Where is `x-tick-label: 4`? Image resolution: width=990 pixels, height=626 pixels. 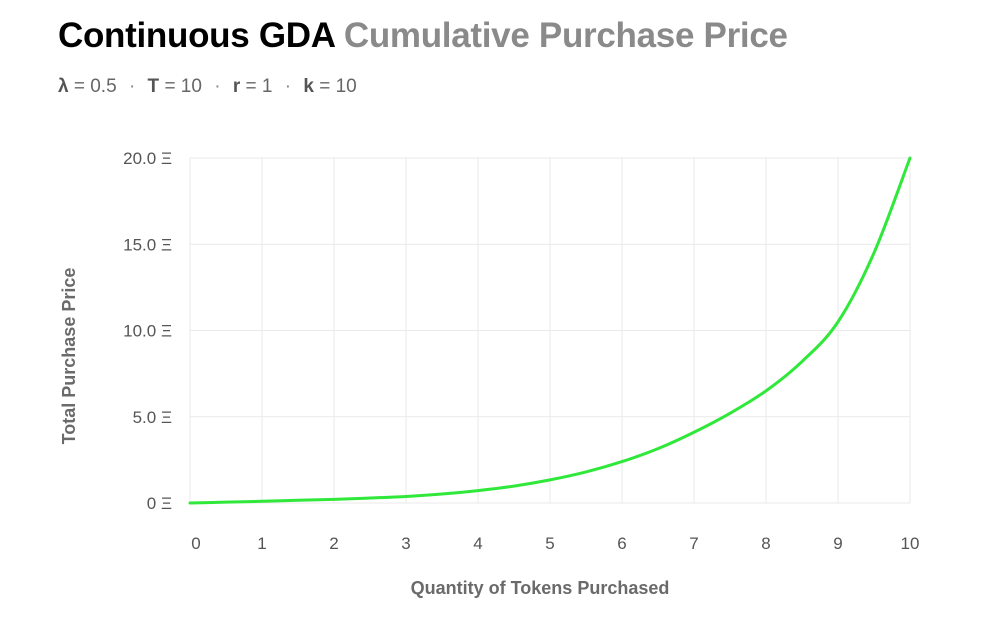 x-tick-label: 4 is located at coordinates (477, 543).